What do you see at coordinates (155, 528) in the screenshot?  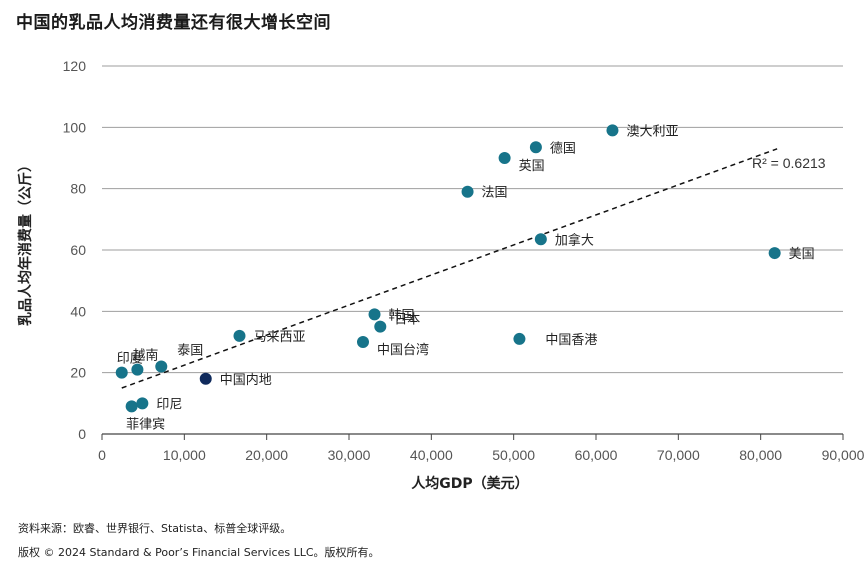 I see `source-note: 资料来源：欧睿、世界银行、Statista、标普全球评级。` at bounding box center [155, 528].